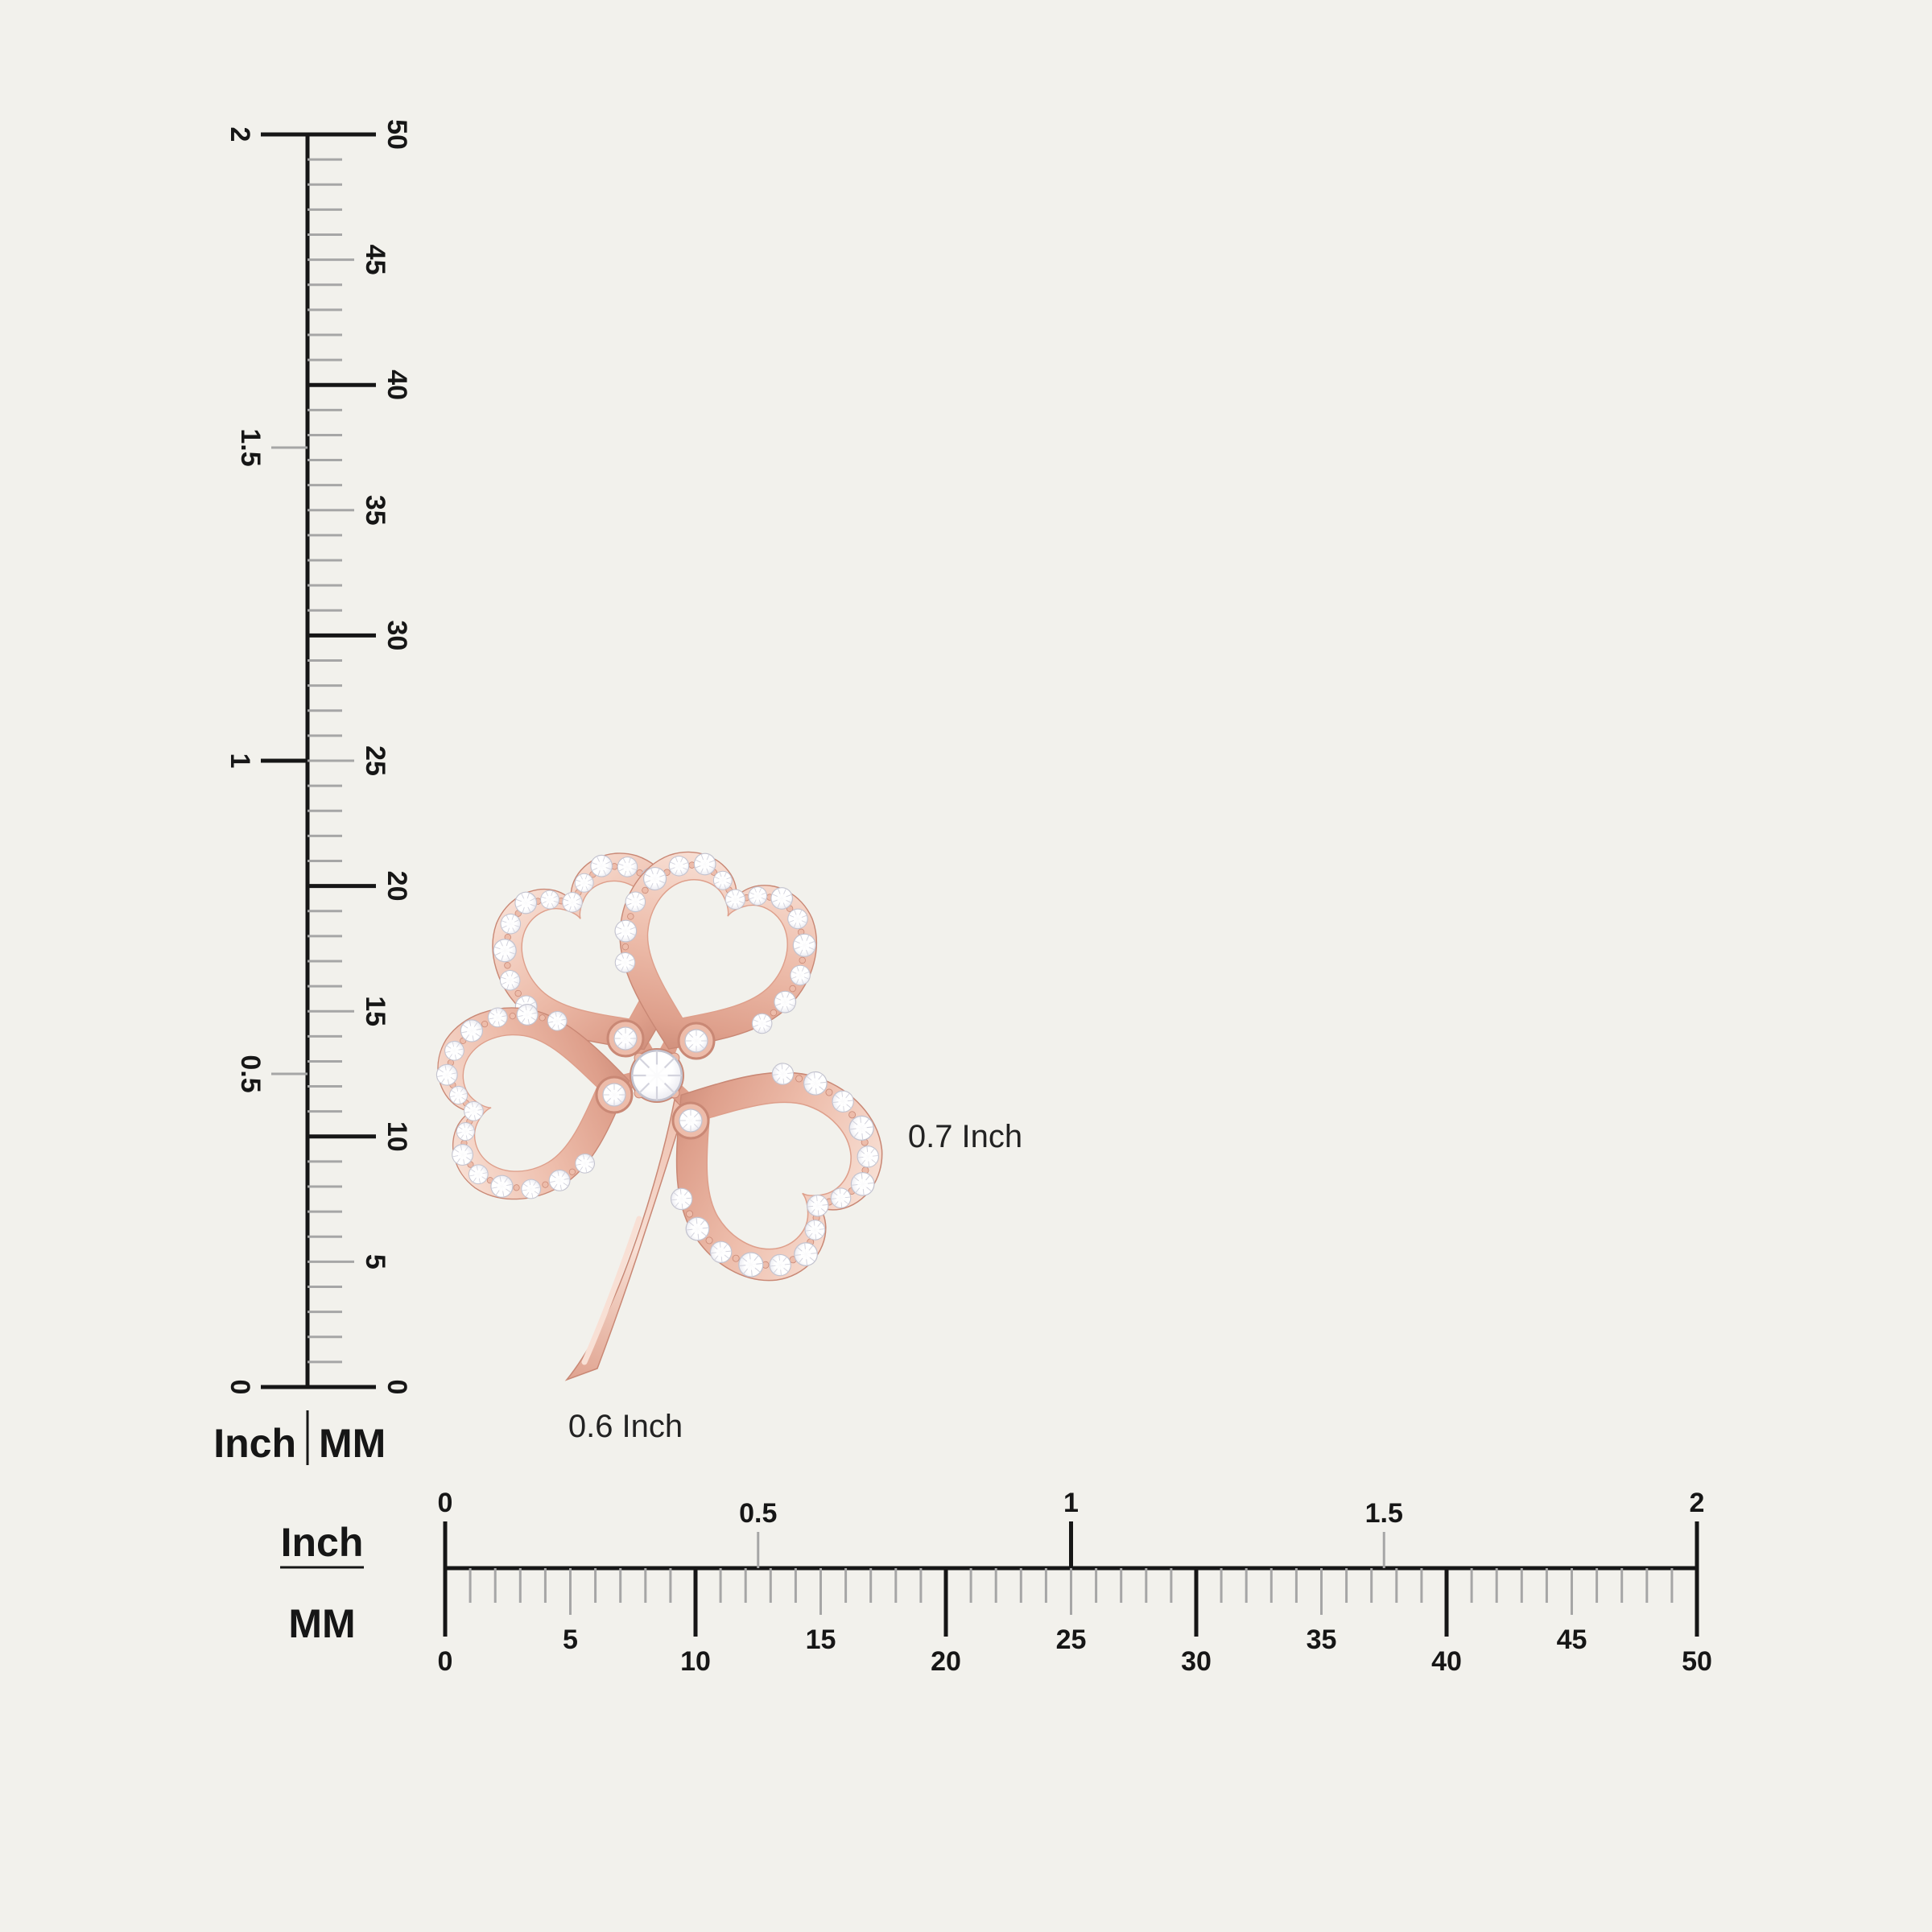  Describe the element at coordinates (352, 1443) in the screenshot. I see `vertical-ruler-unit-mm: MM` at that location.